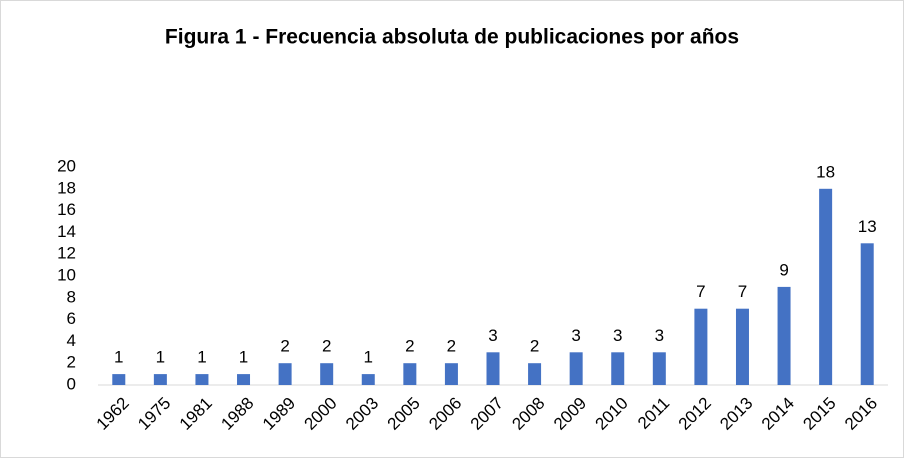 This screenshot has height=458, width=904. I want to click on y-tick-label: 0, so click(71, 383).